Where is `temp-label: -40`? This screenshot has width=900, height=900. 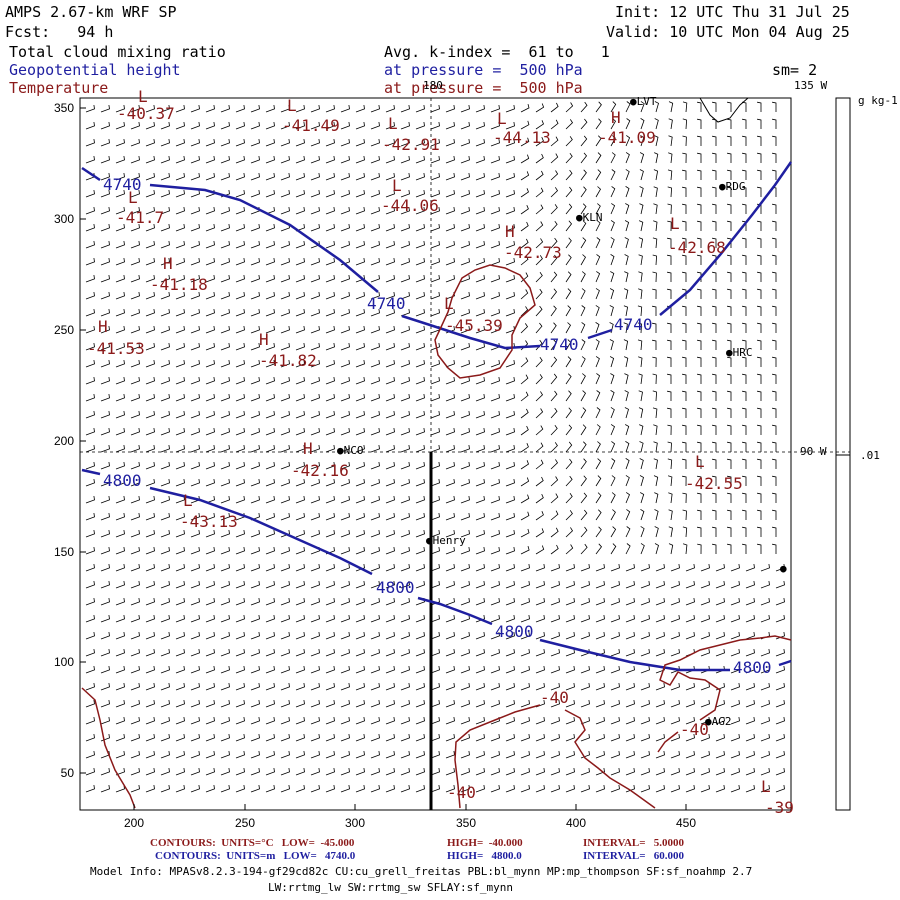 temp-label: -40 is located at coordinates (554, 697).